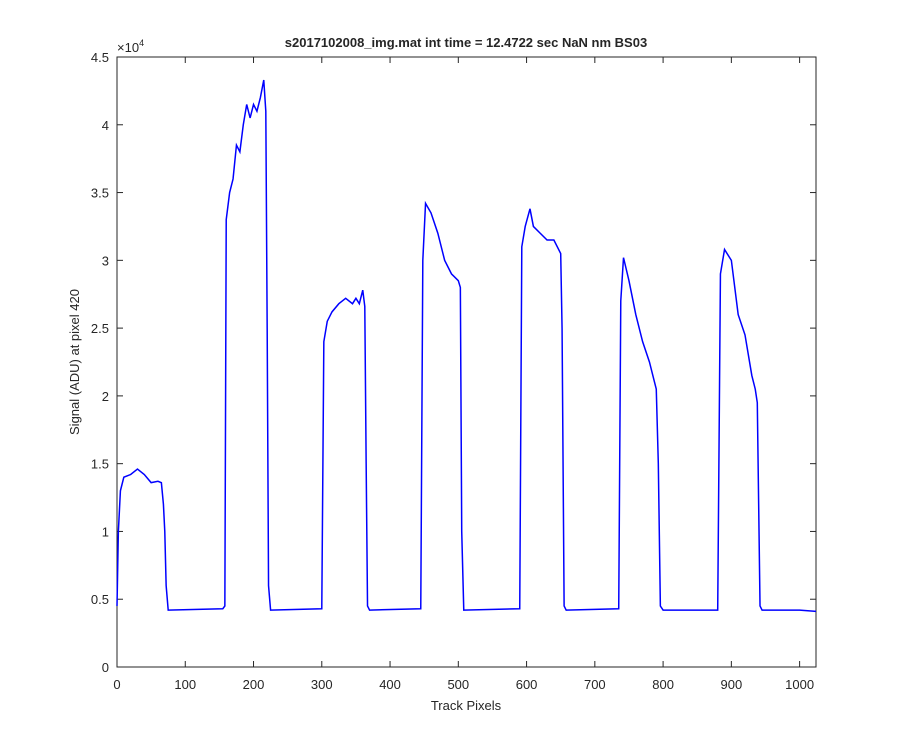  Describe the element at coordinates (105, 260) in the screenshot. I see `y-tick-label: 3` at that location.